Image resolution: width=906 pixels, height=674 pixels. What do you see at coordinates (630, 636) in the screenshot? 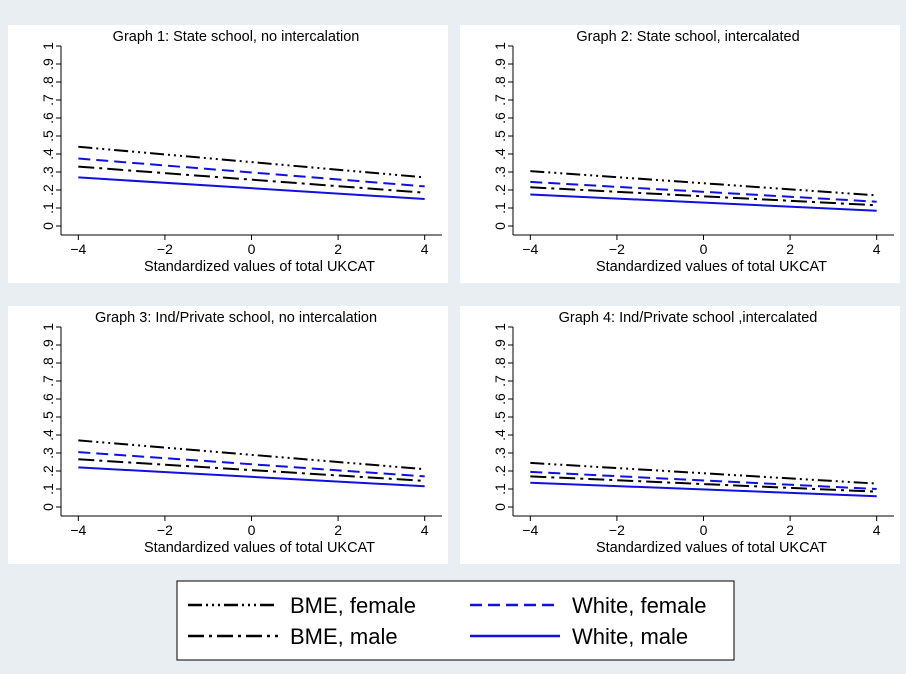
I see `legend-label: White, male` at bounding box center [630, 636].